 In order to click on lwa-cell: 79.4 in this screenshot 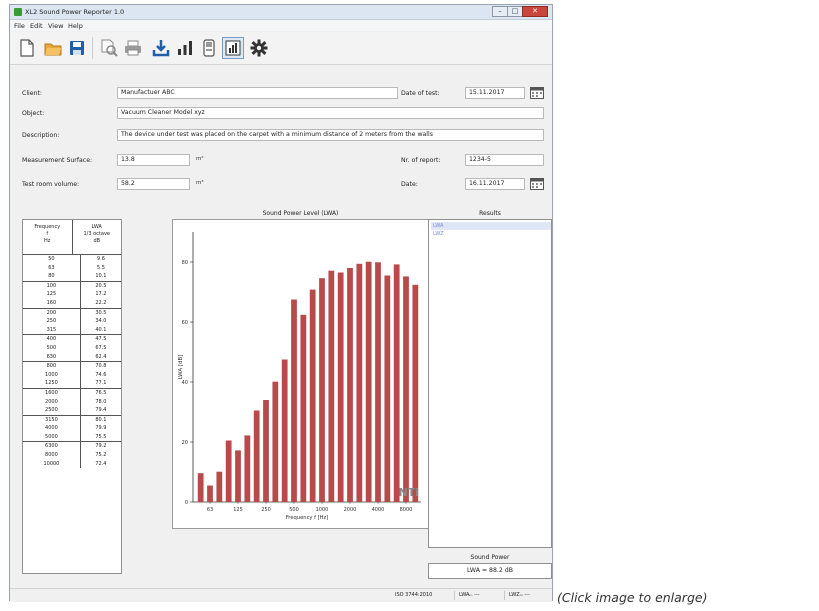, I will do `click(101, 410)`.